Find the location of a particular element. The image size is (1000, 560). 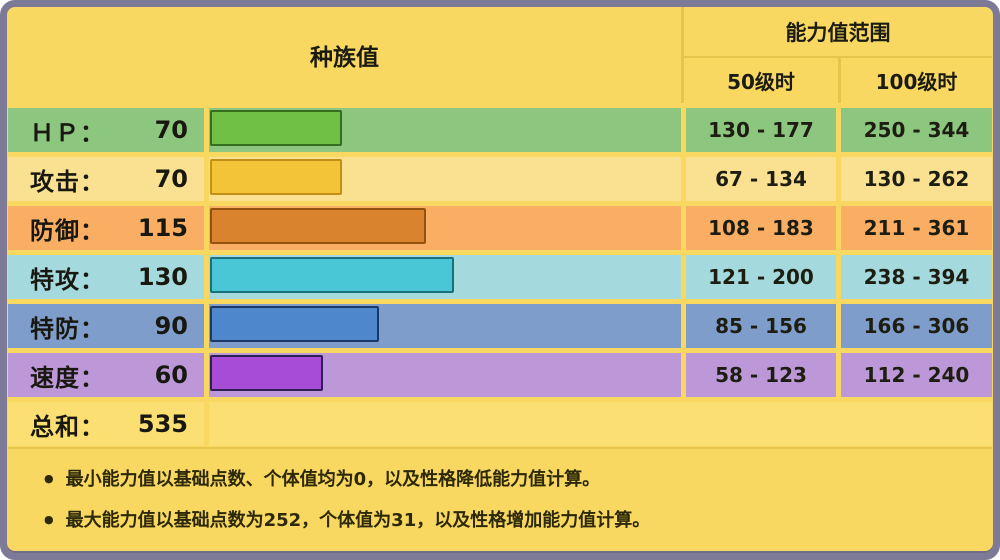

stat-row-defense: 防御： 115 108 - 183 211 - 361 is located at coordinates (500, 228).